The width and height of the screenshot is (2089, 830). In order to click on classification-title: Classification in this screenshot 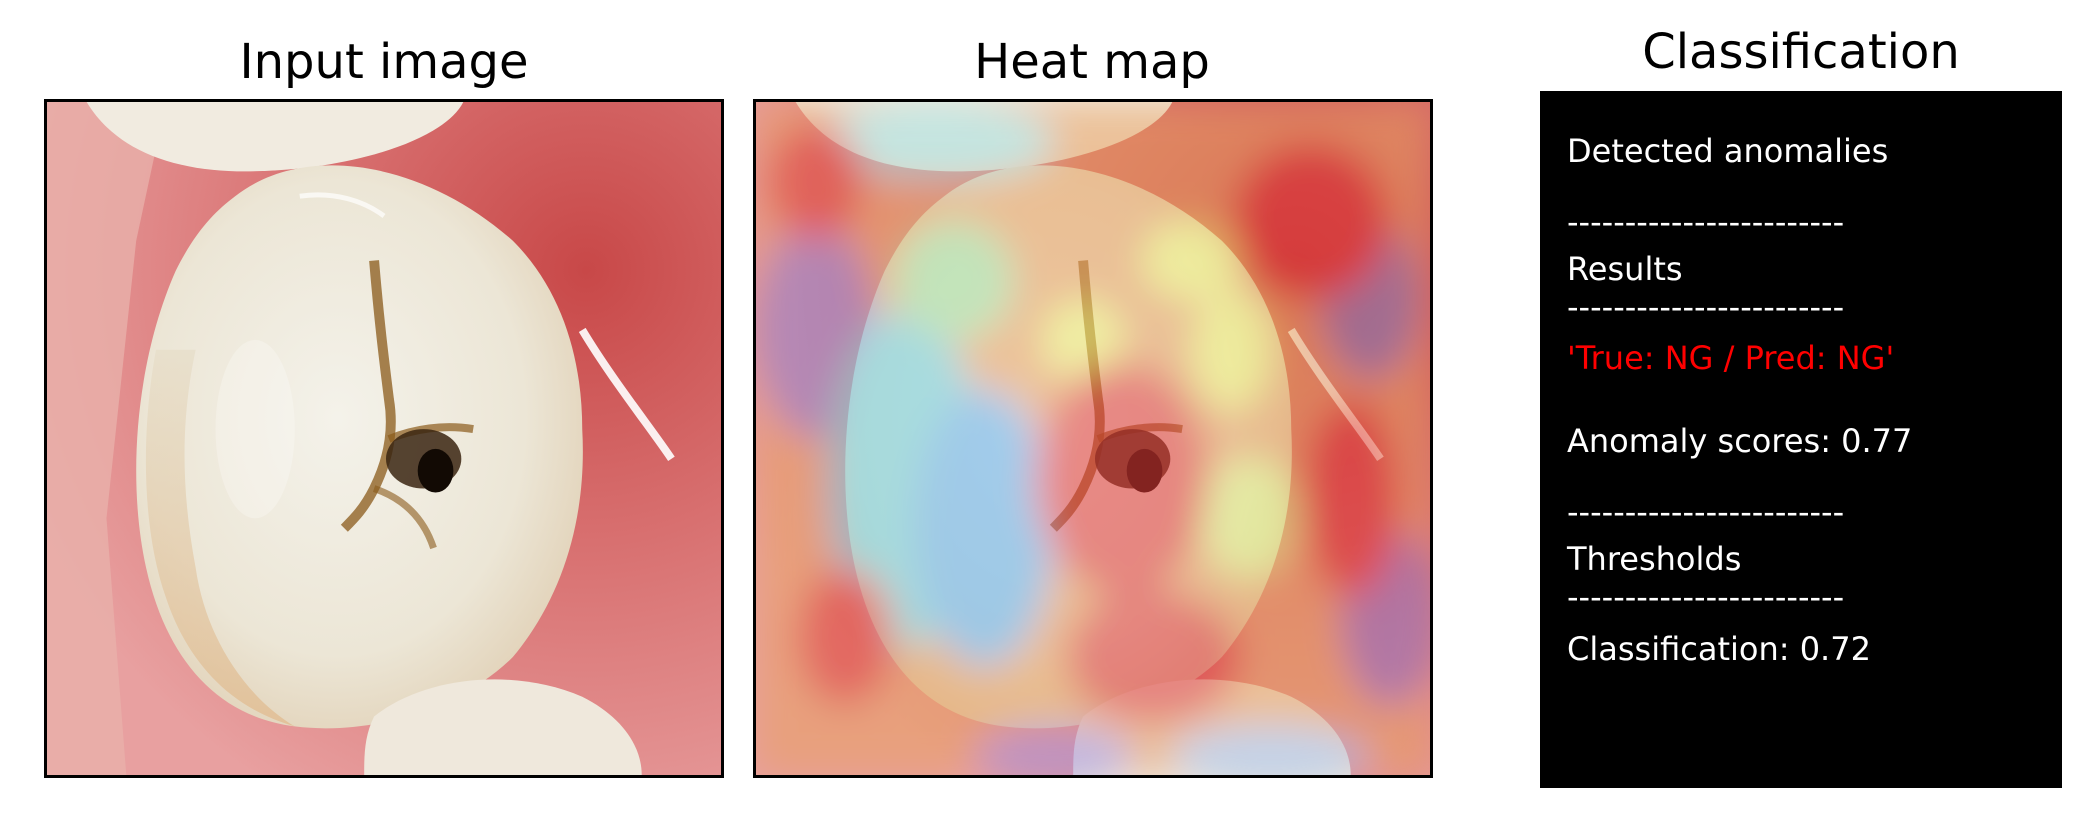, I will do `click(1801, 52)`.